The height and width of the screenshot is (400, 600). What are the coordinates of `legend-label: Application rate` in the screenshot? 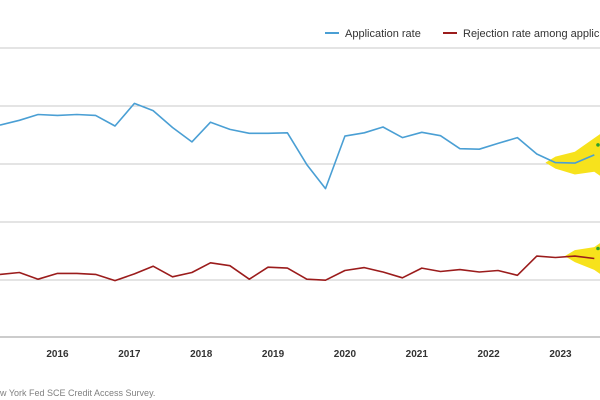 It's located at (383, 34).